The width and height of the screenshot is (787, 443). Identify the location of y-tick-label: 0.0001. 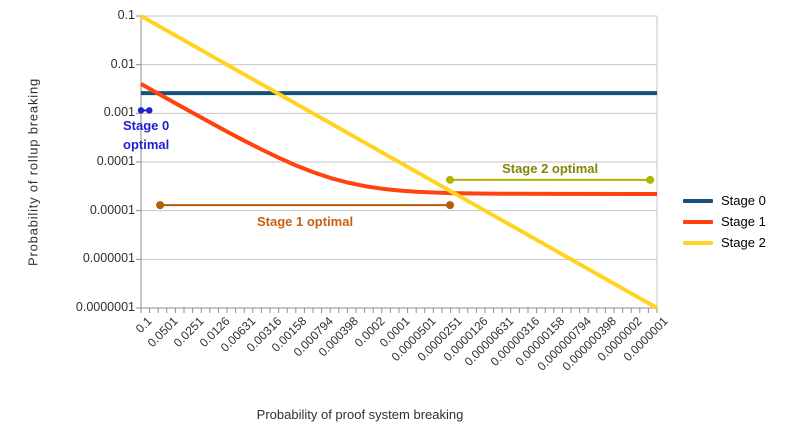
(115, 161).